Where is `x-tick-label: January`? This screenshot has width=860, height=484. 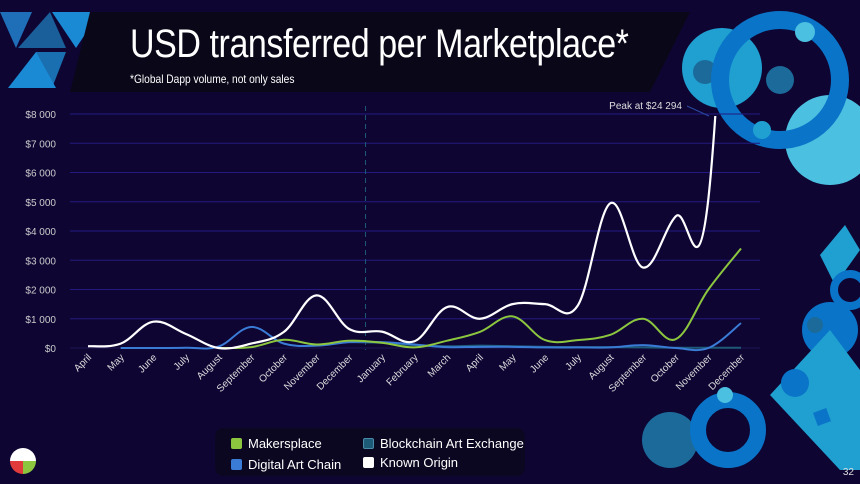
x-tick-label: January is located at coordinates (371, 368).